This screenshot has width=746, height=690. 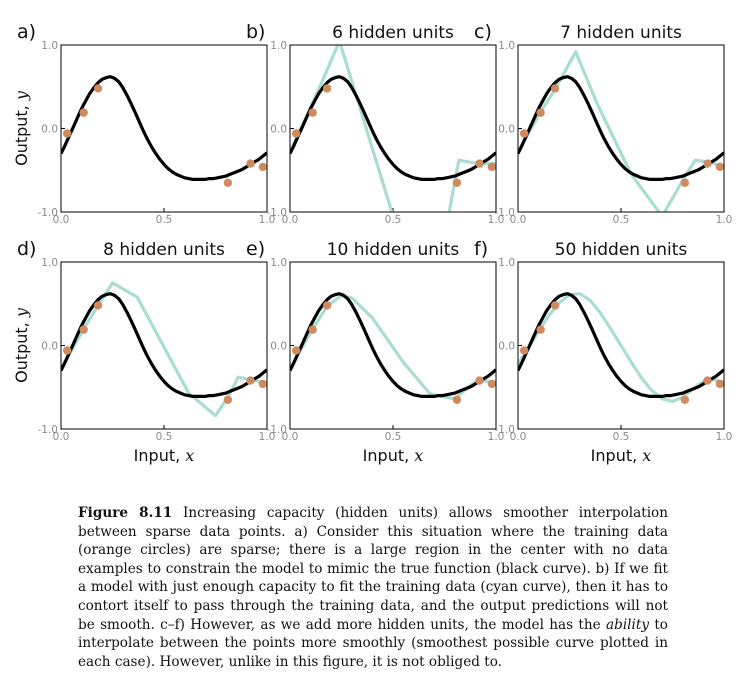 What do you see at coordinates (393, 250) in the screenshot?
I see `panel-title: 10 hidden units` at bounding box center [393, 250].